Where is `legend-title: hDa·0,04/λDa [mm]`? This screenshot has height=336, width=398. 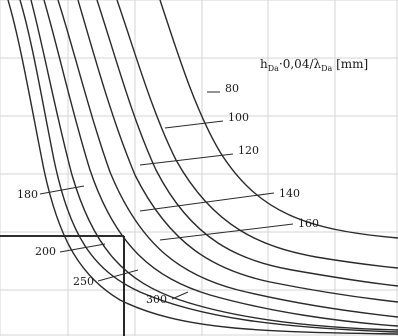 legend-title: hDa·0,04/λDa [mm] is located at coordinates (314, 65).